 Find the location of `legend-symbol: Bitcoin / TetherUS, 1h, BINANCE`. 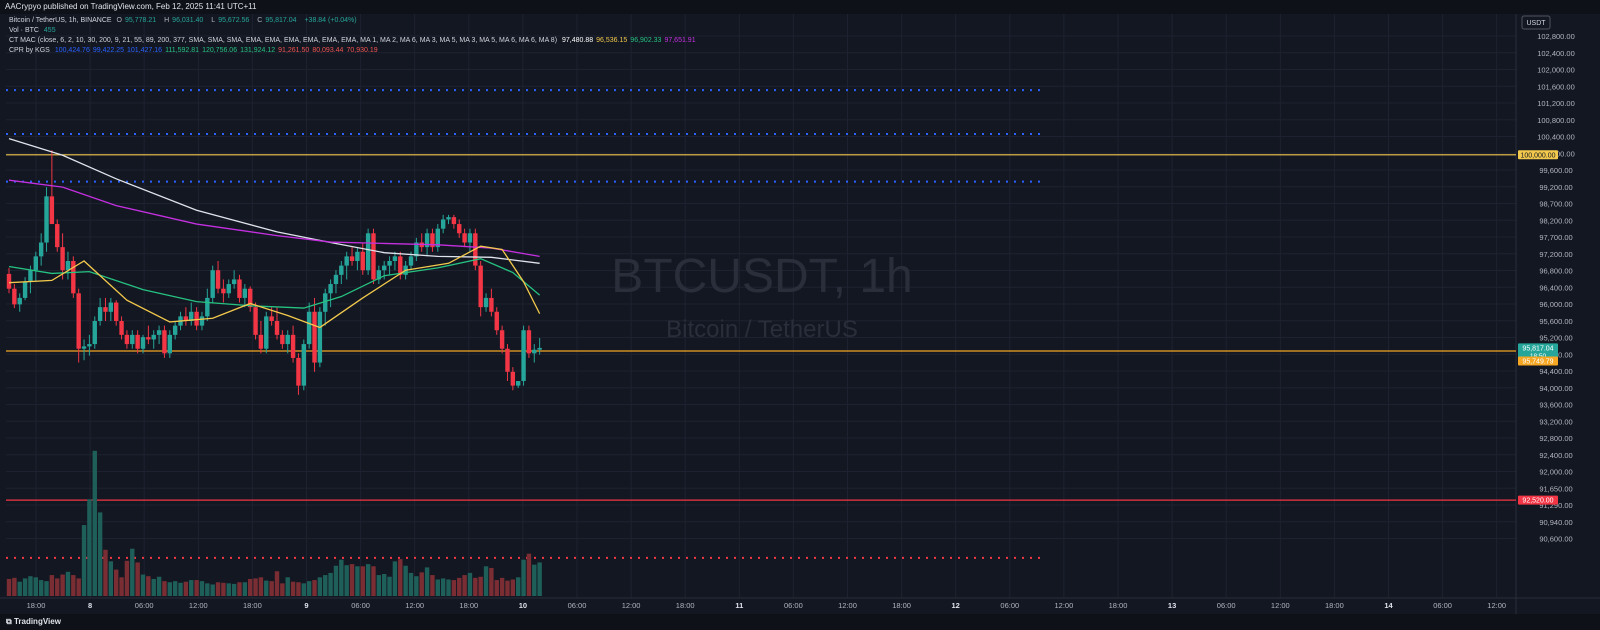

legend-symbol: Bitcoin / TetherUS, 1h, BINANCE is located at coordinates (60, 20).